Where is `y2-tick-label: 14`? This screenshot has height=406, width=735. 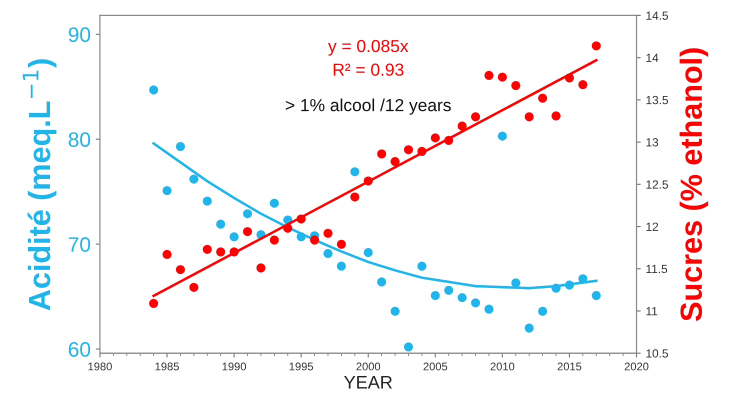 y2-tick-label: 14 is located at coordinates (652, 58).